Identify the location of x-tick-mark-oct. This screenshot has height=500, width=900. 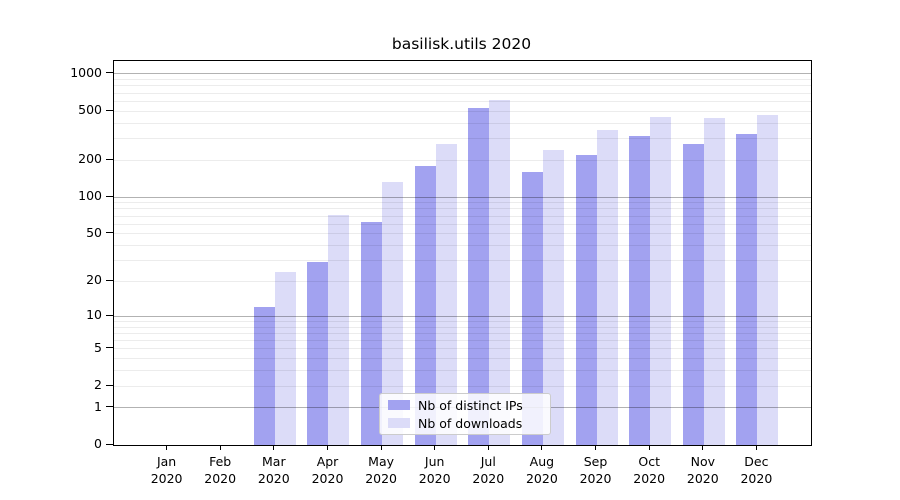
(649, 447).